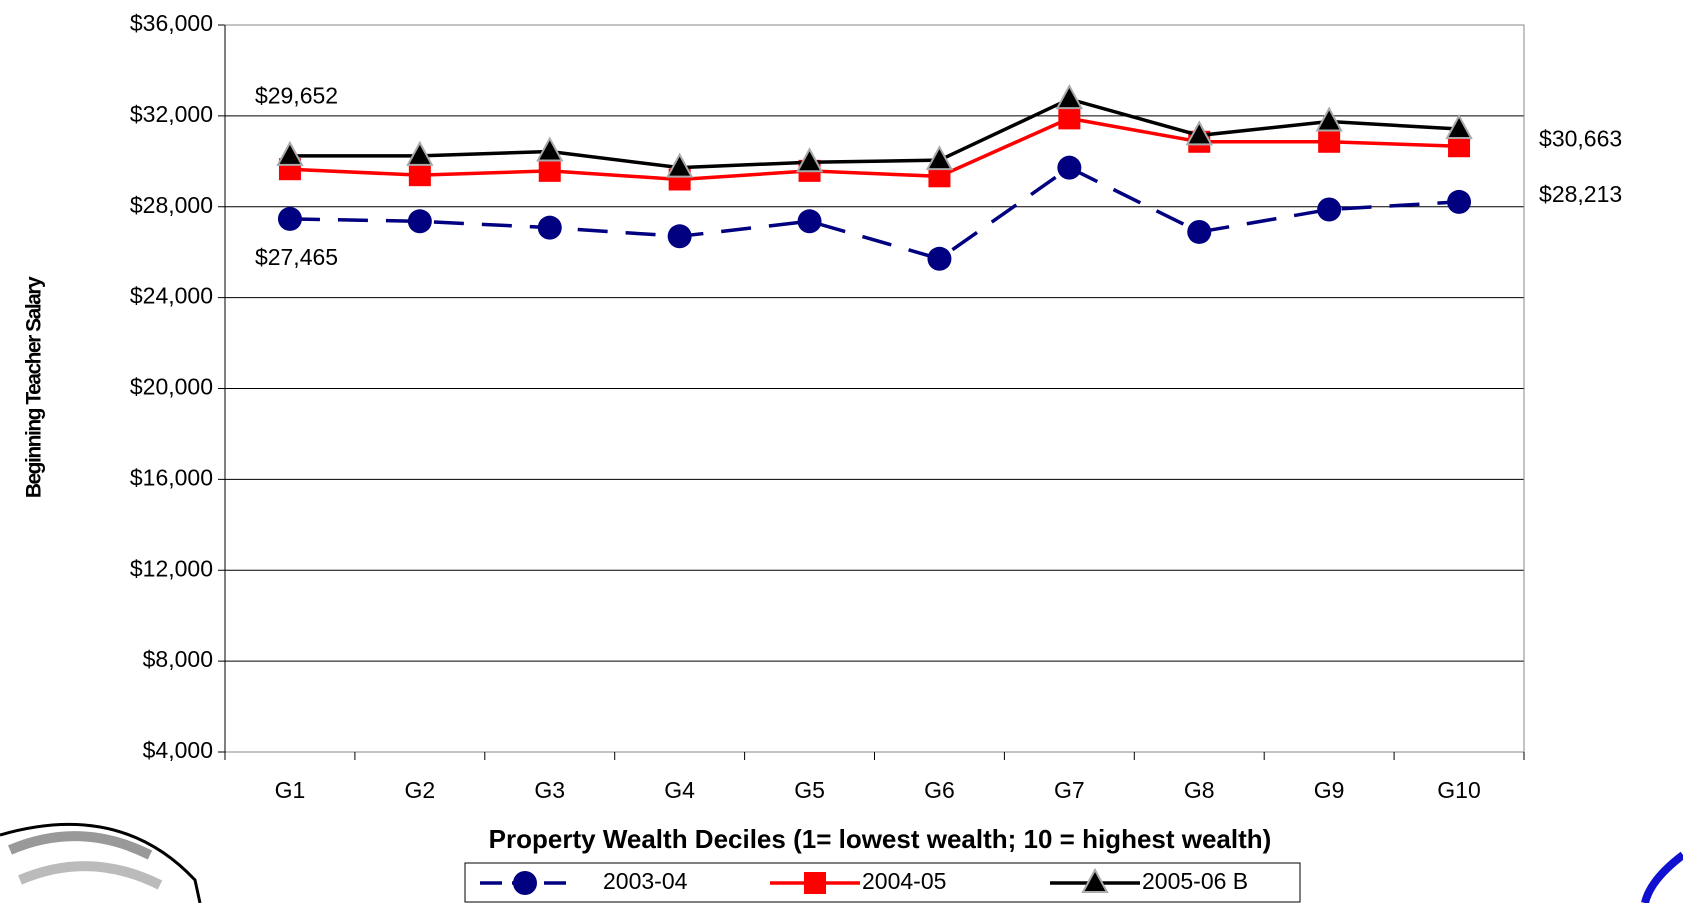 The height and width of the screenshot is (903, 1683). Describe the element at coordinates (290, 790) in the screenshot. I see `x-tick-label: G1` at that location.